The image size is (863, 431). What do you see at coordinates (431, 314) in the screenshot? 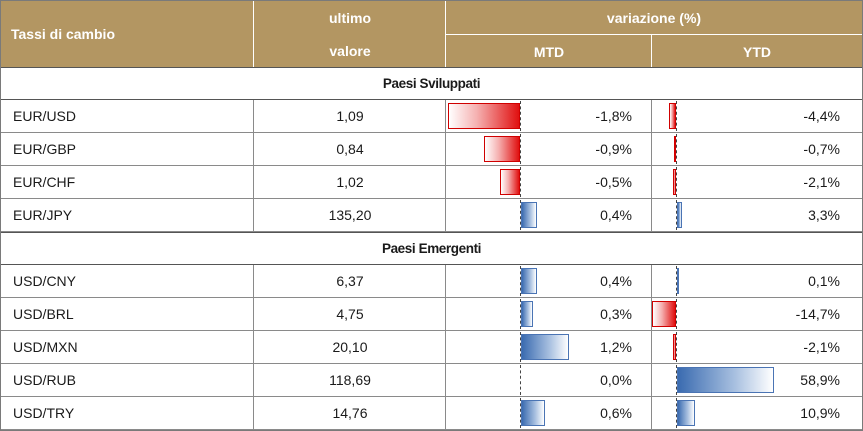
I see `table-row: USD/BRL 4,75 0,3% -14,7%` at bounding box center [431, 314].